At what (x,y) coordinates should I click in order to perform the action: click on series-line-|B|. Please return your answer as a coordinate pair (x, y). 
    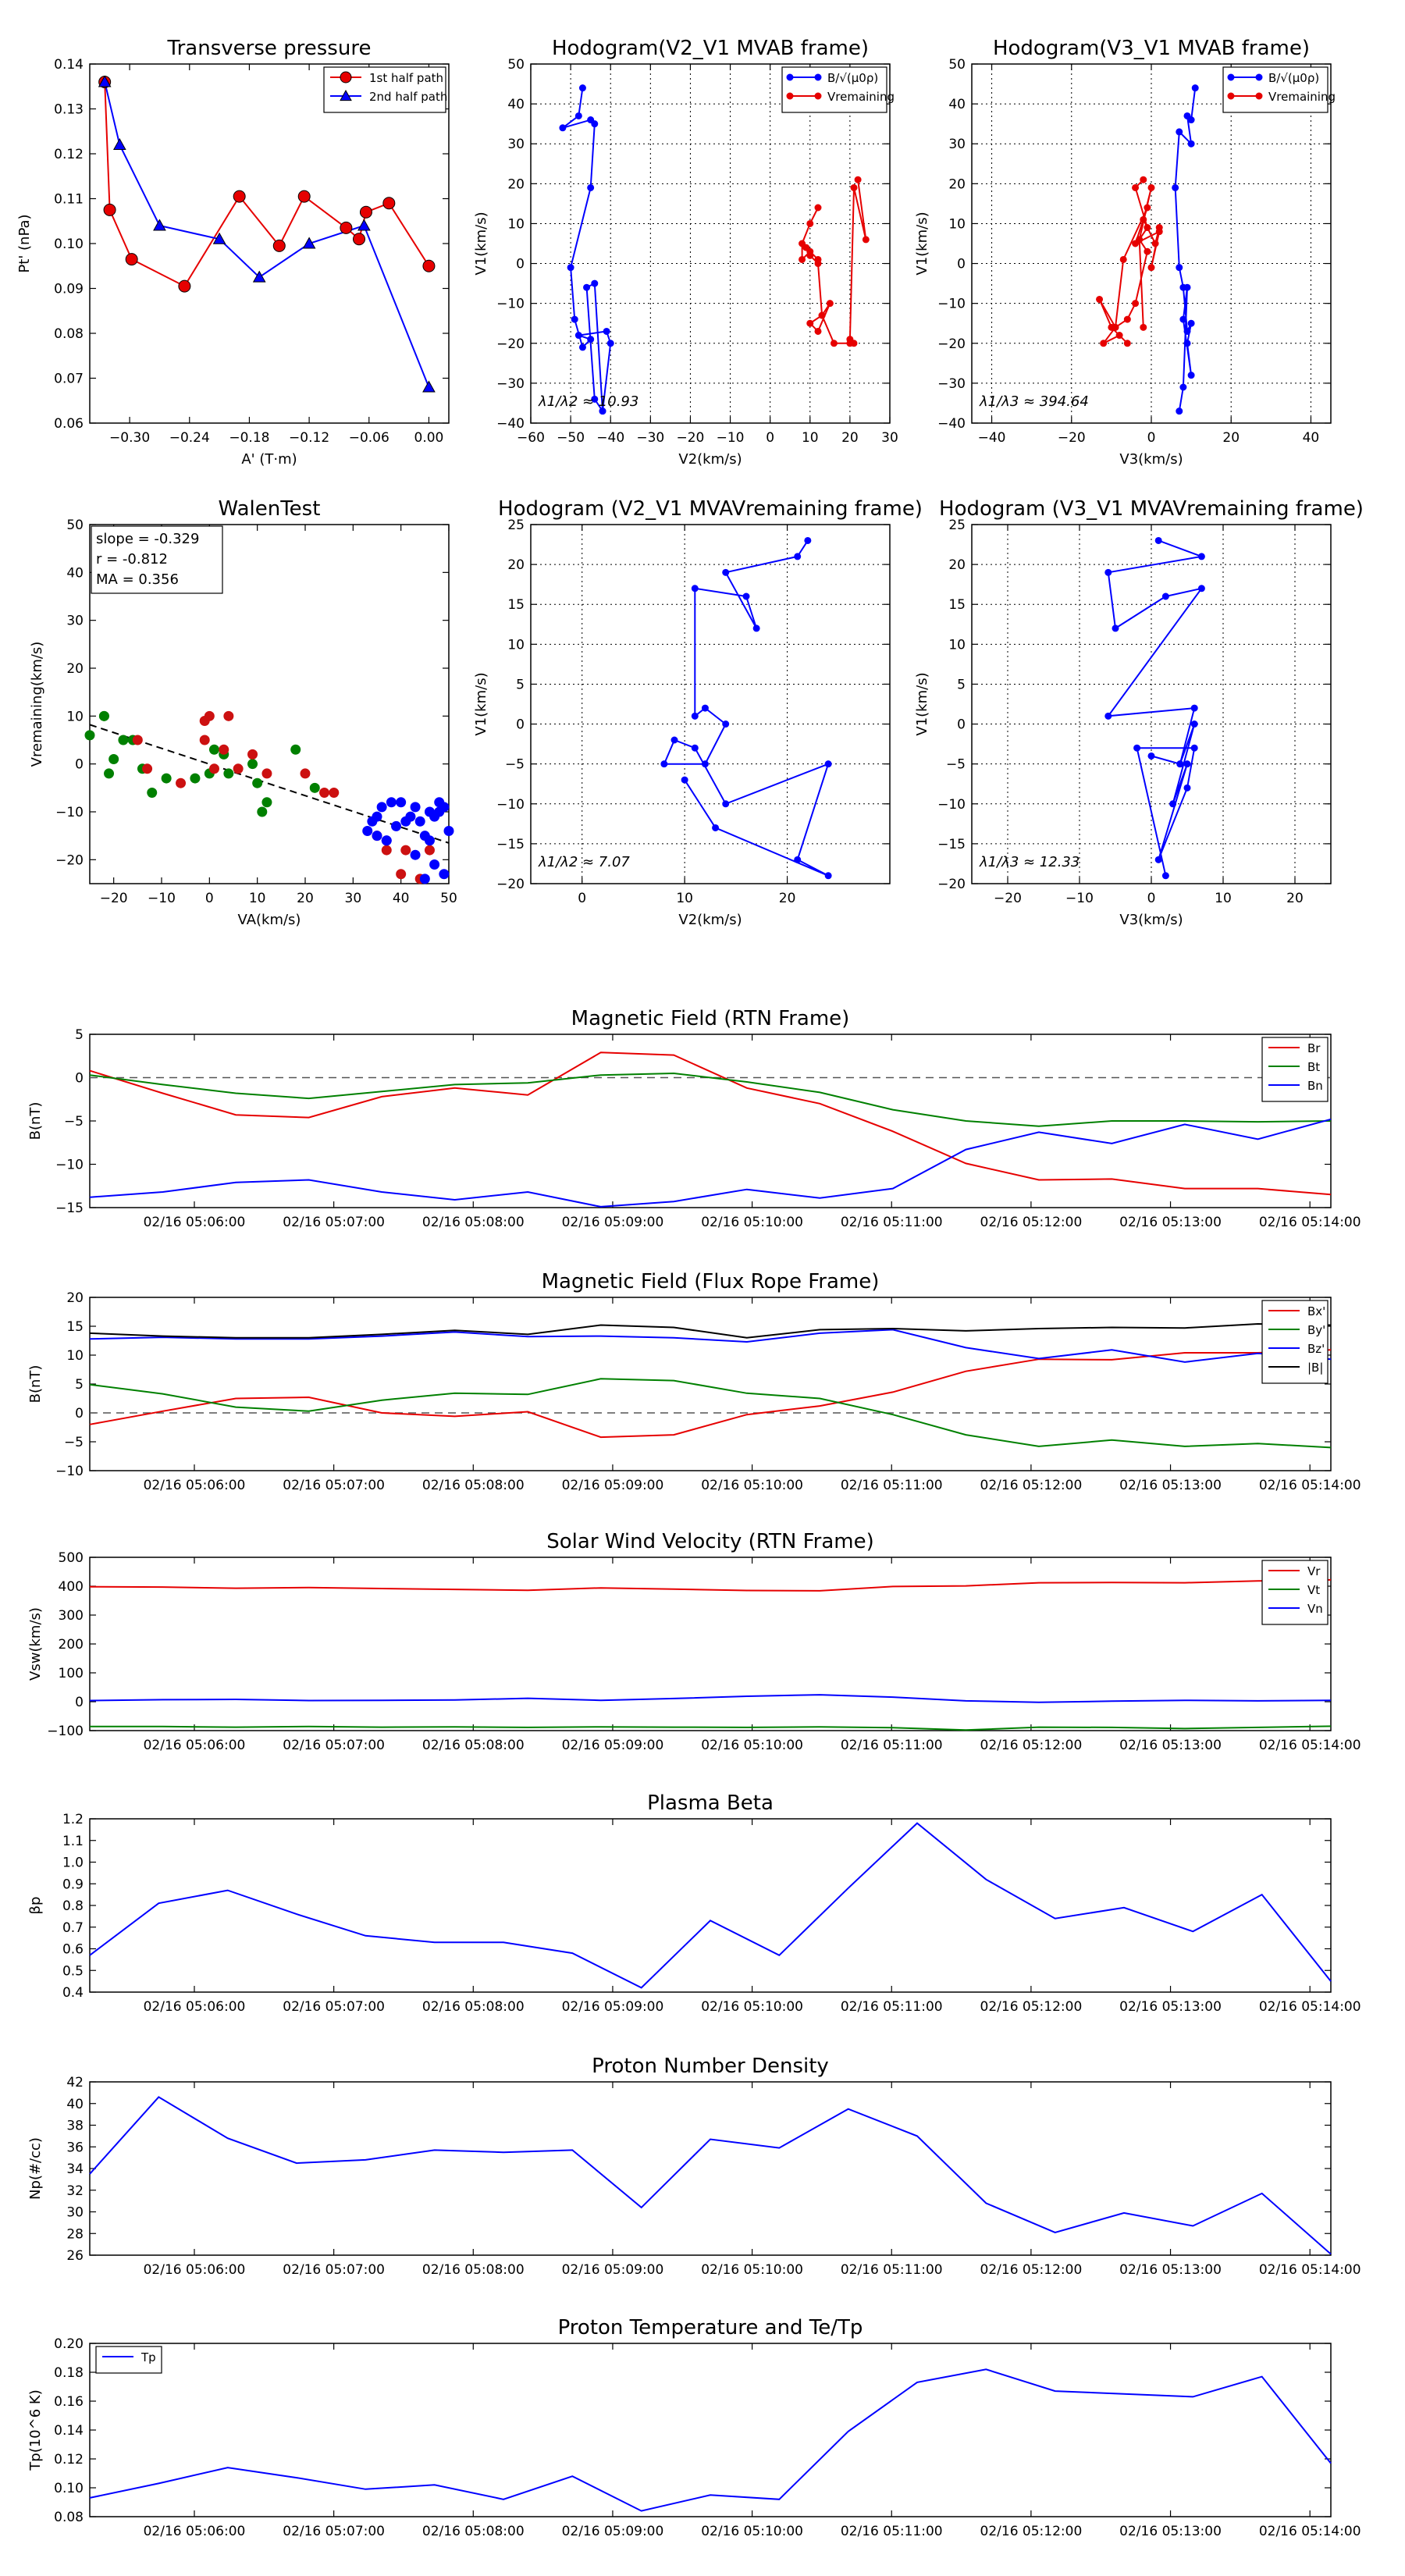
    Looking at the image, I should click on (711, 1330).